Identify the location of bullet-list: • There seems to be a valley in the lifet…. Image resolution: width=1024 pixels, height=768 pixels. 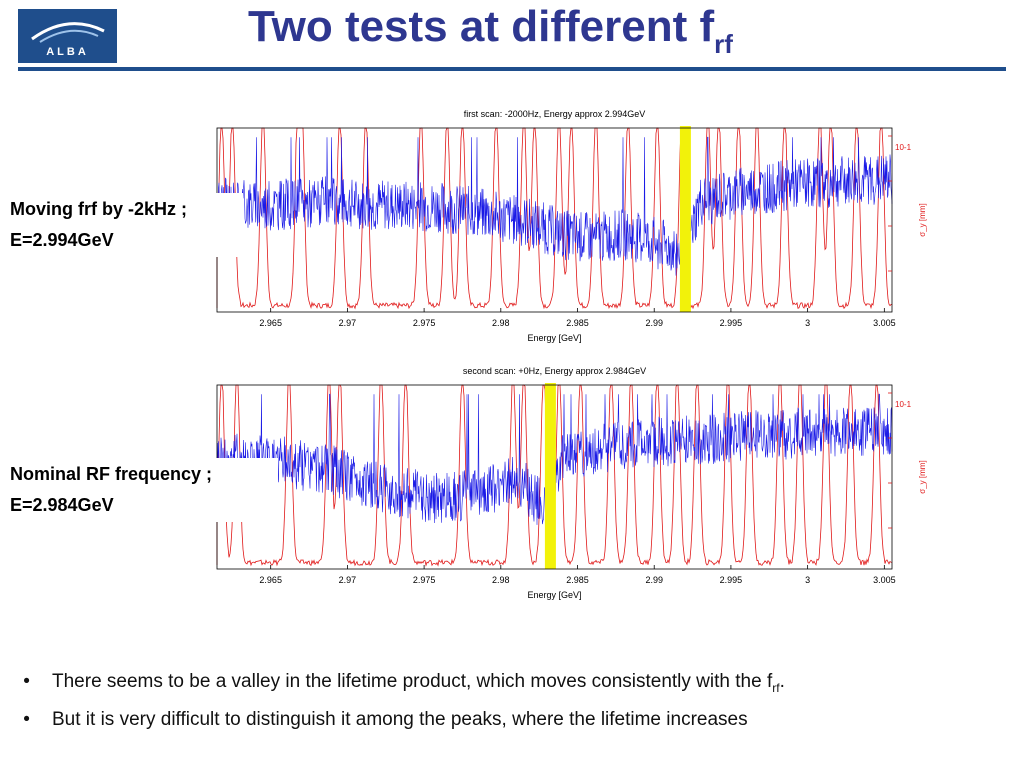
(401, 700).